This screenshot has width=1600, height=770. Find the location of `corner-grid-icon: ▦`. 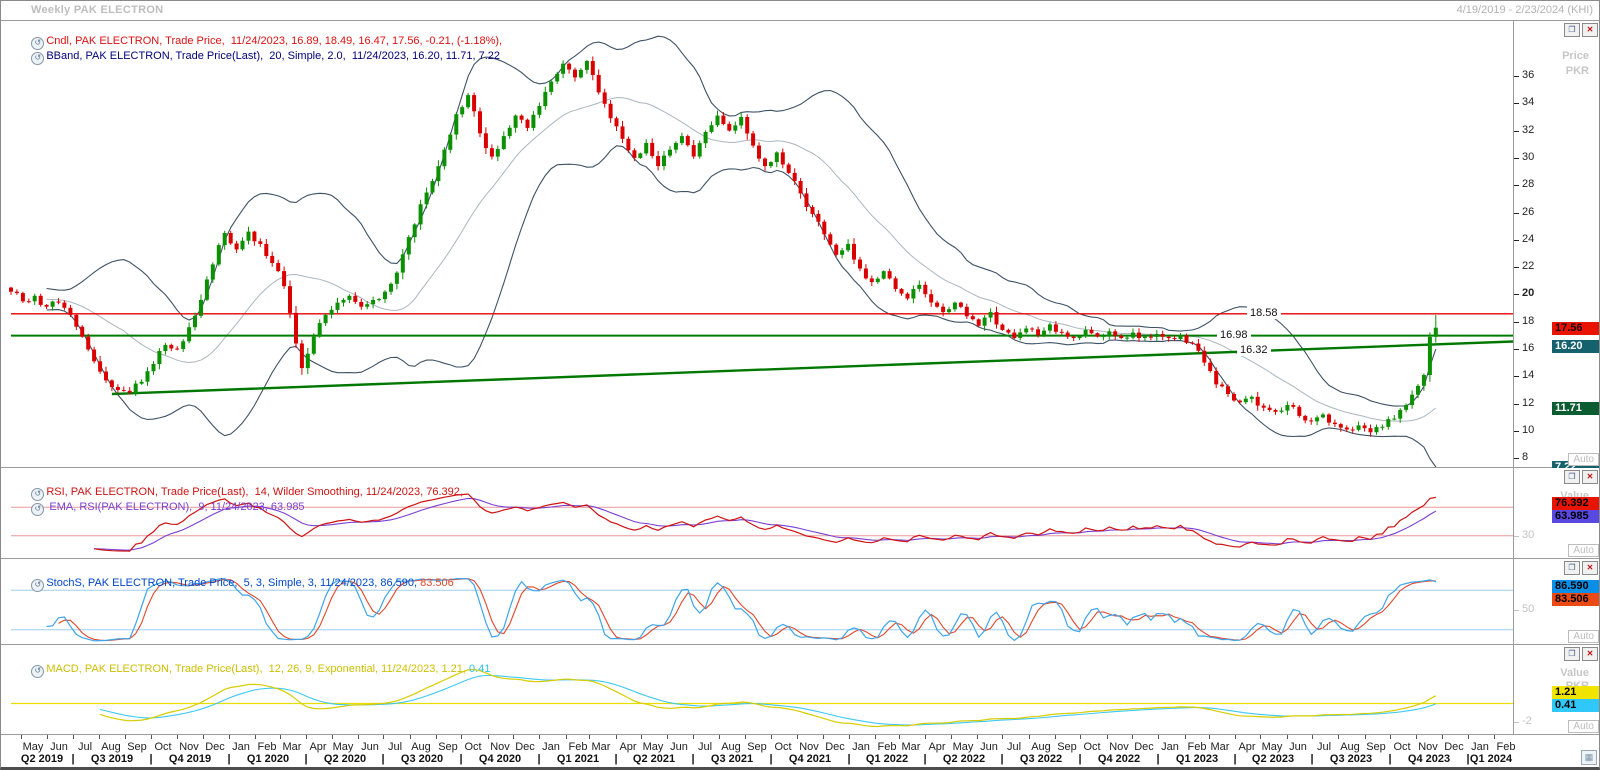

corner-grid-icon: ▦ is located at coordinates (1589, 757).